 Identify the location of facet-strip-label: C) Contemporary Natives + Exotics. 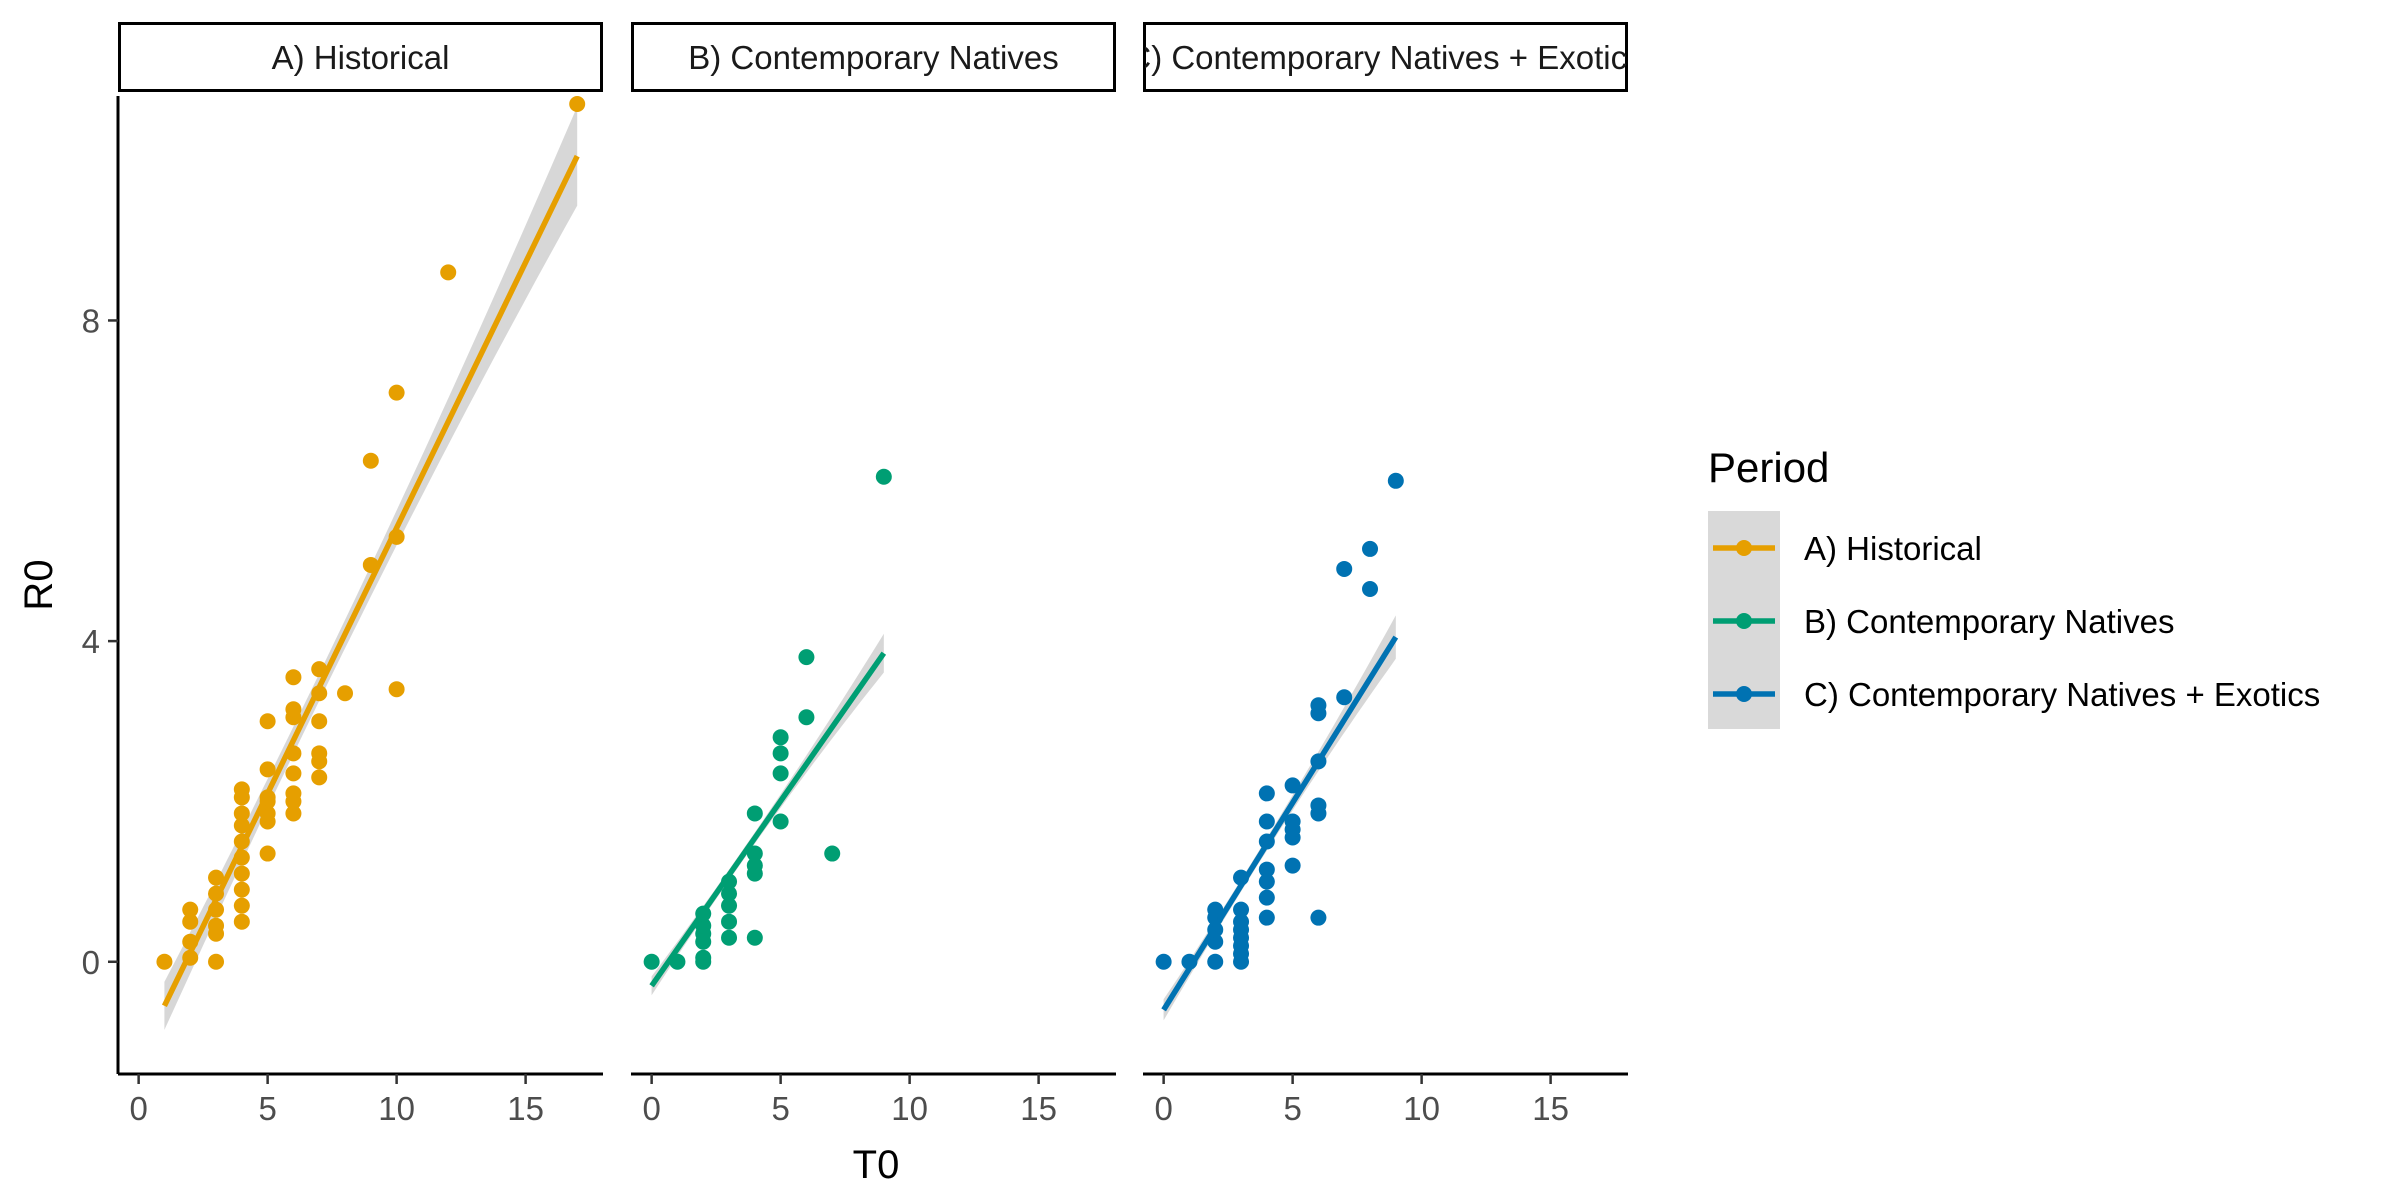
(1385, 57).